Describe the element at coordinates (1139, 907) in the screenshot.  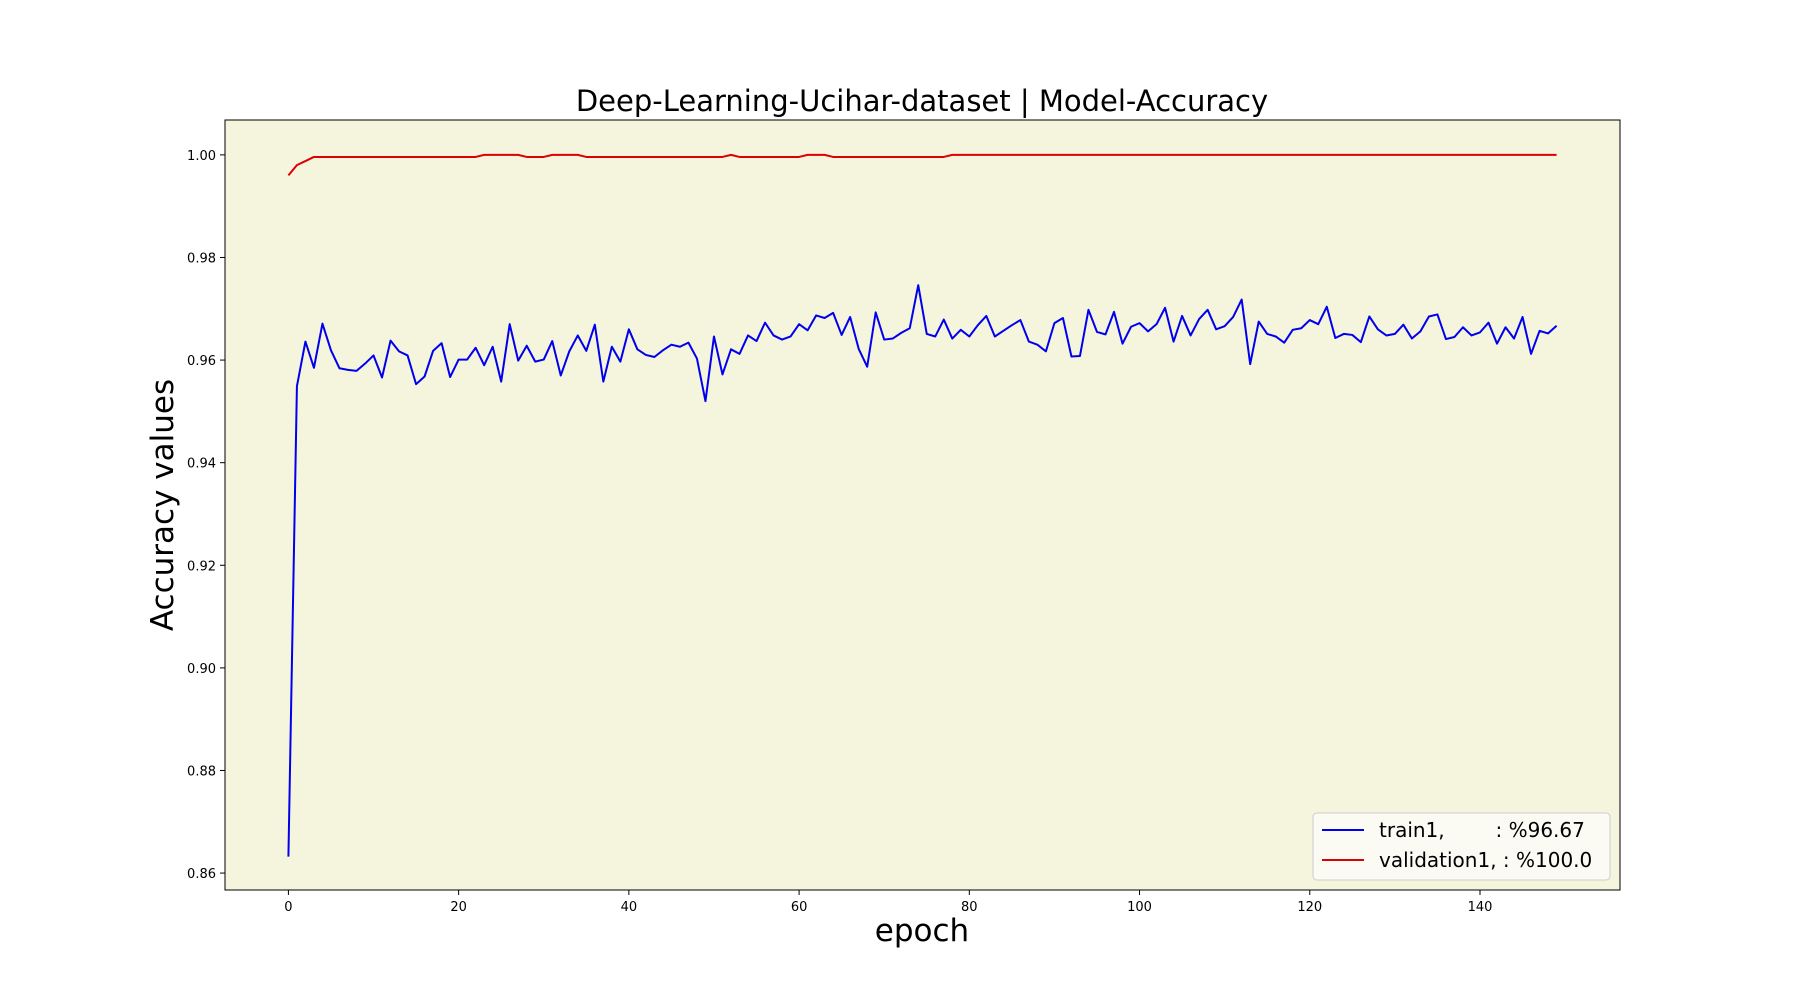
I see `x-tick-label: 100` at that location.